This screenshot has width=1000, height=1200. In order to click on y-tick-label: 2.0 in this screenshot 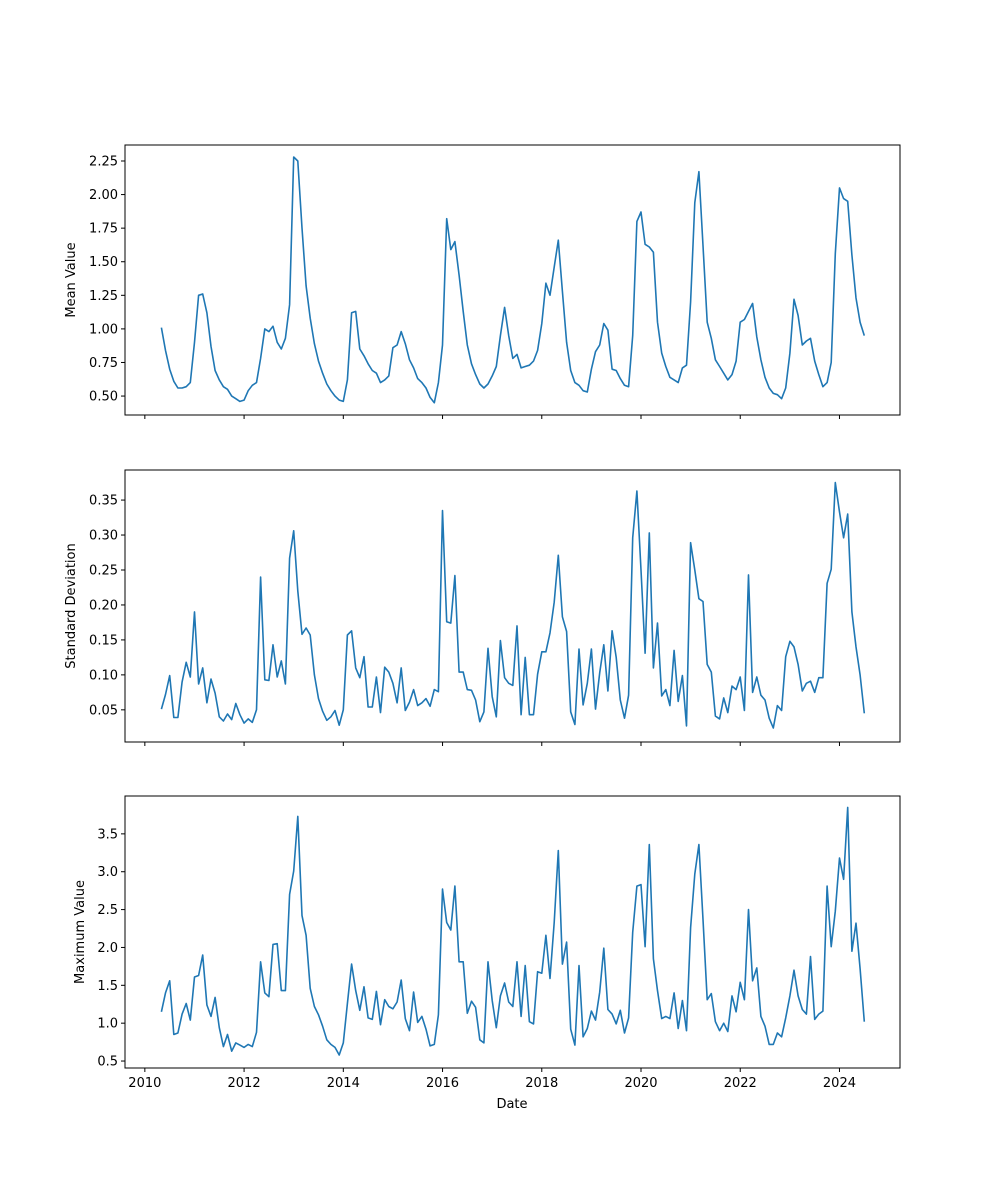, I will do `click(107, 948)`.